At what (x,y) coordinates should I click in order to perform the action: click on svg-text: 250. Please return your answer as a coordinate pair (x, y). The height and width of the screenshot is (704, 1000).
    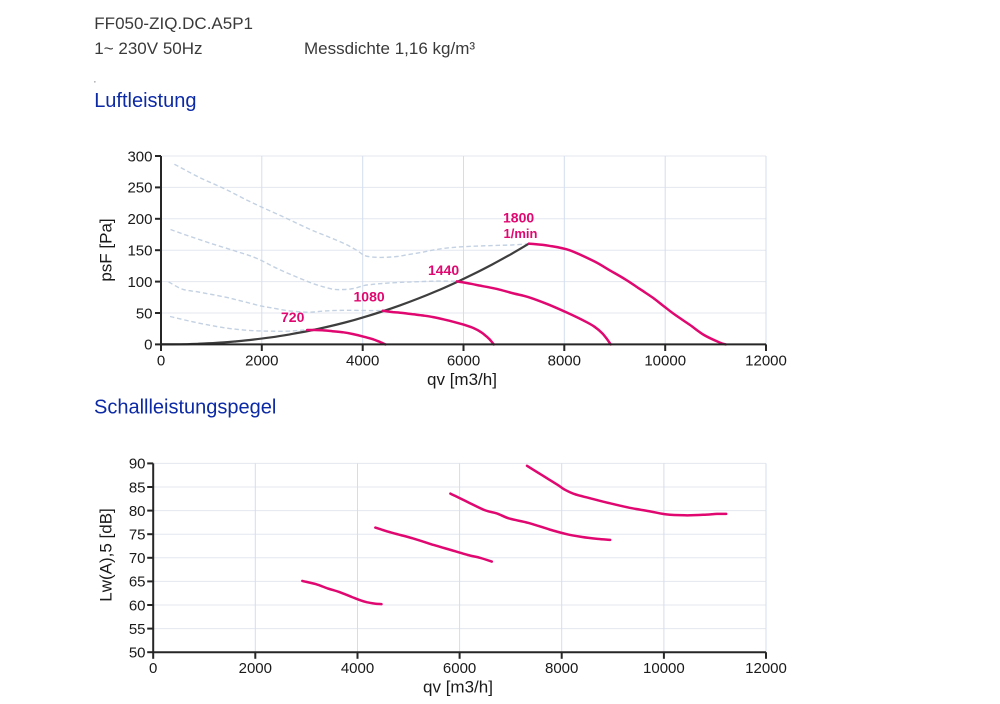
    Looking at the image, I should click on (139, 188).